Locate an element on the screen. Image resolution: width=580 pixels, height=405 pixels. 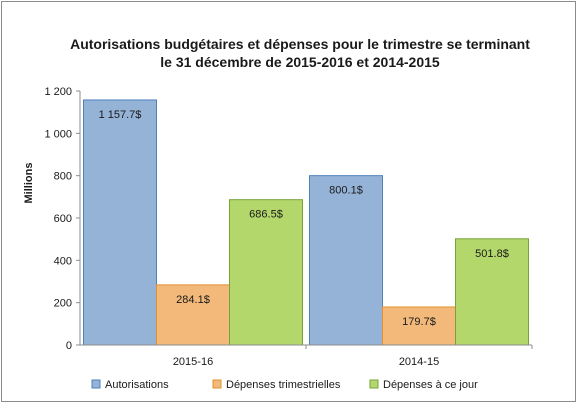
data-label: 179.7$ is located at coordinates (419, 322).